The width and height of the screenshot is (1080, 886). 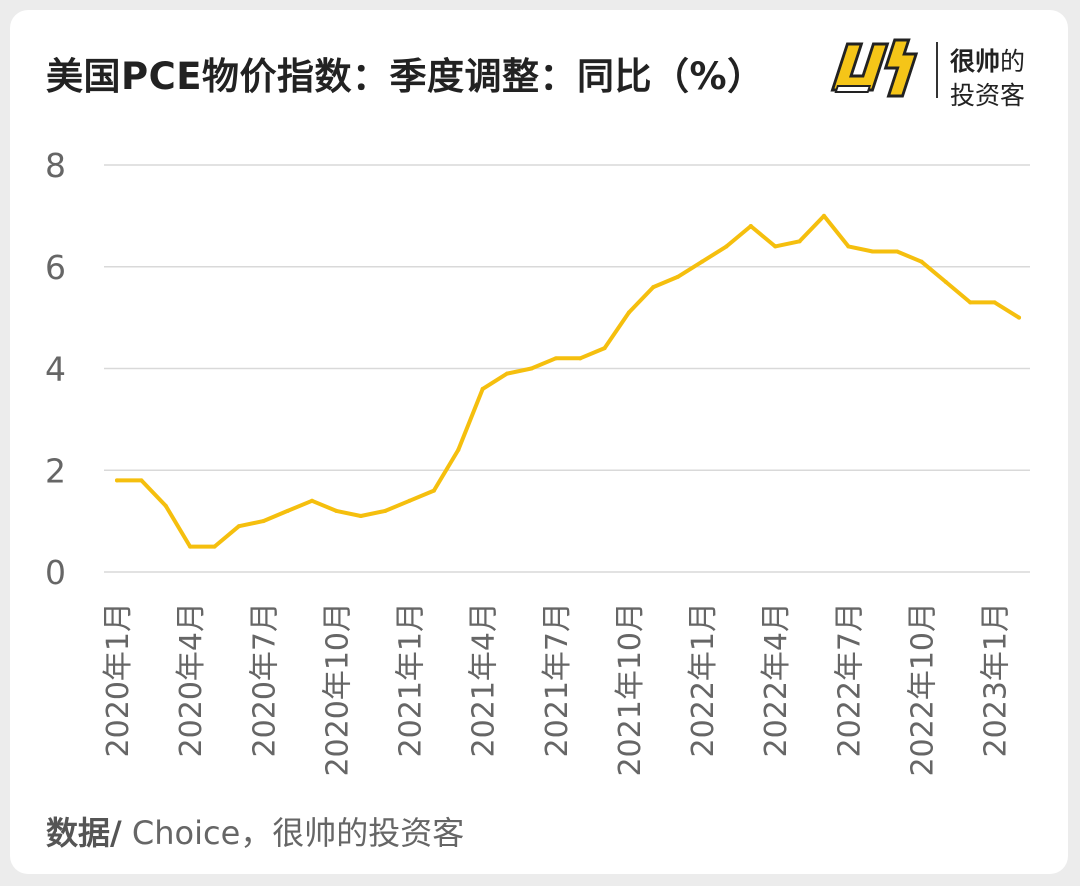 What do you see at coordinates (988, 95) in the screenshot?
I see `brand-name-line2: 投资客` at bounding box center [988, 95].